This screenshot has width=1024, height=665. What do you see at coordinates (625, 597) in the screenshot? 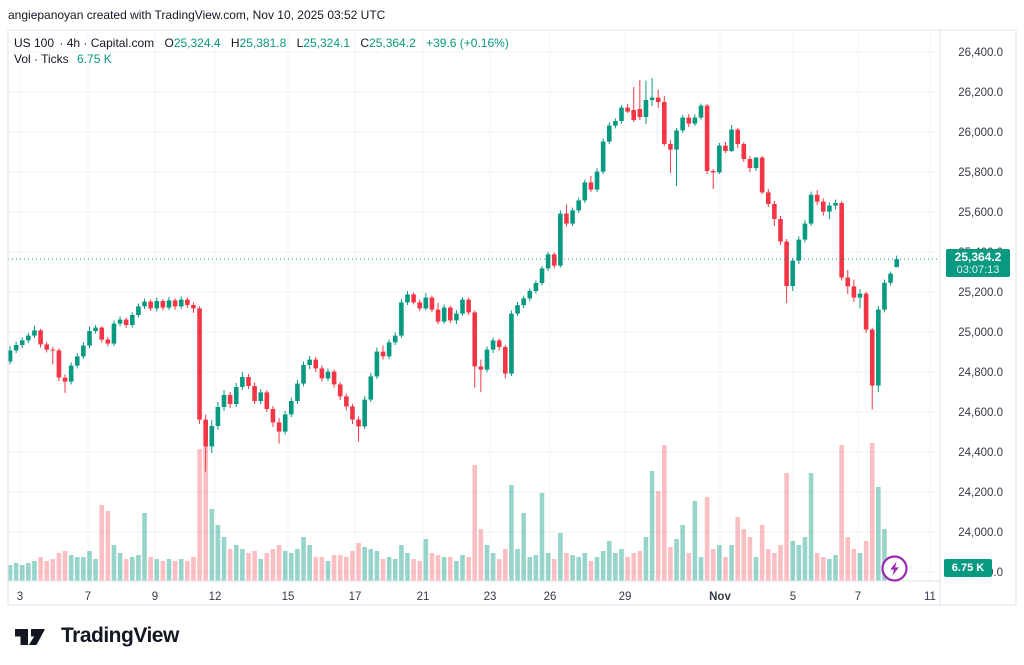
I see `x-axis-tick: 29` at bounding box center [625, 597].